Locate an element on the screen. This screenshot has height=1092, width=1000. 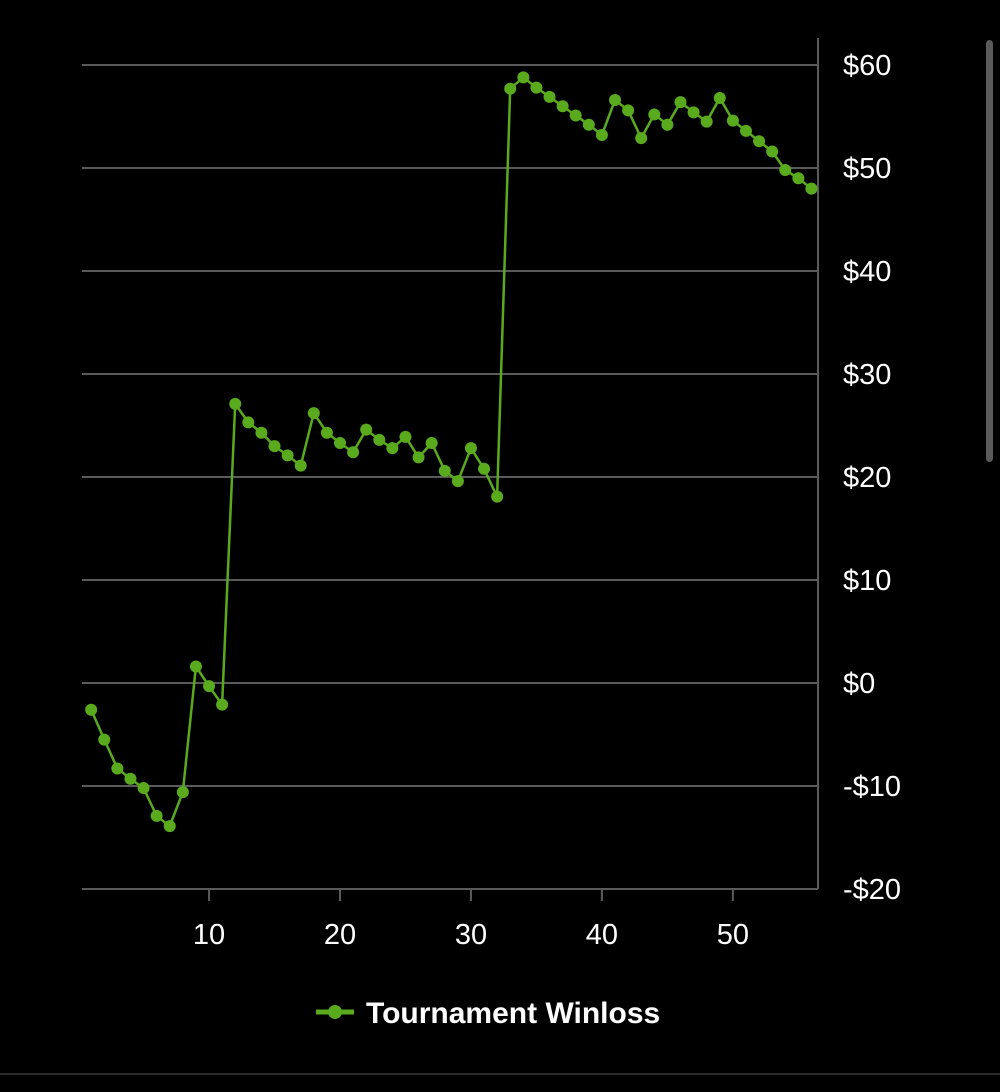
y-tick-label: -$20 is located at coordinates (872, 890).